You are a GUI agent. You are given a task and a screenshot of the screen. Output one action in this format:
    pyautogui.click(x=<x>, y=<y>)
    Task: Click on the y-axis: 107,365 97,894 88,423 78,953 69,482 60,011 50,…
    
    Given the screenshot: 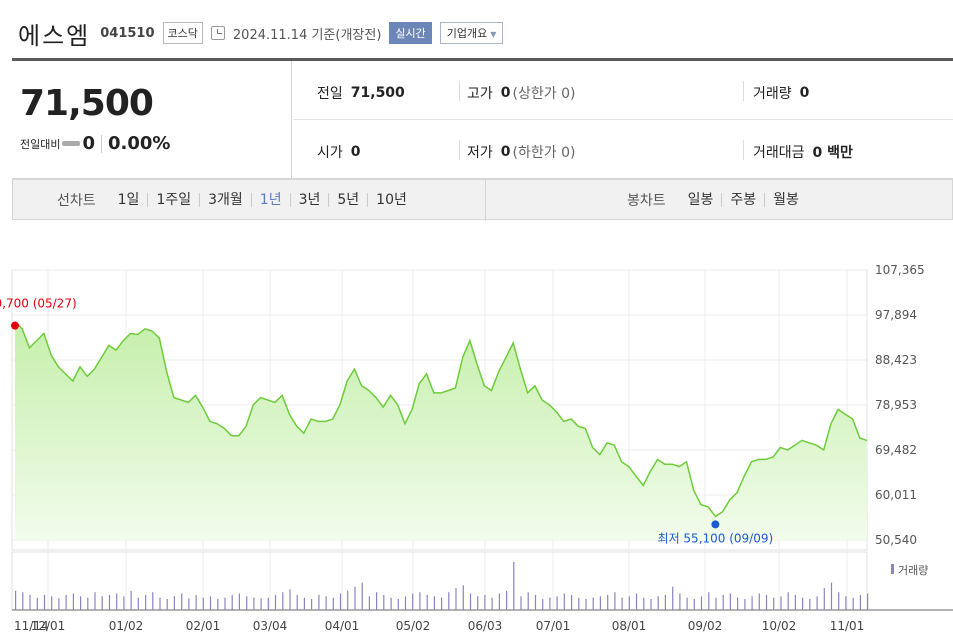 What is the action you would take?
    pyautogui.click(x=900, y=405)
    